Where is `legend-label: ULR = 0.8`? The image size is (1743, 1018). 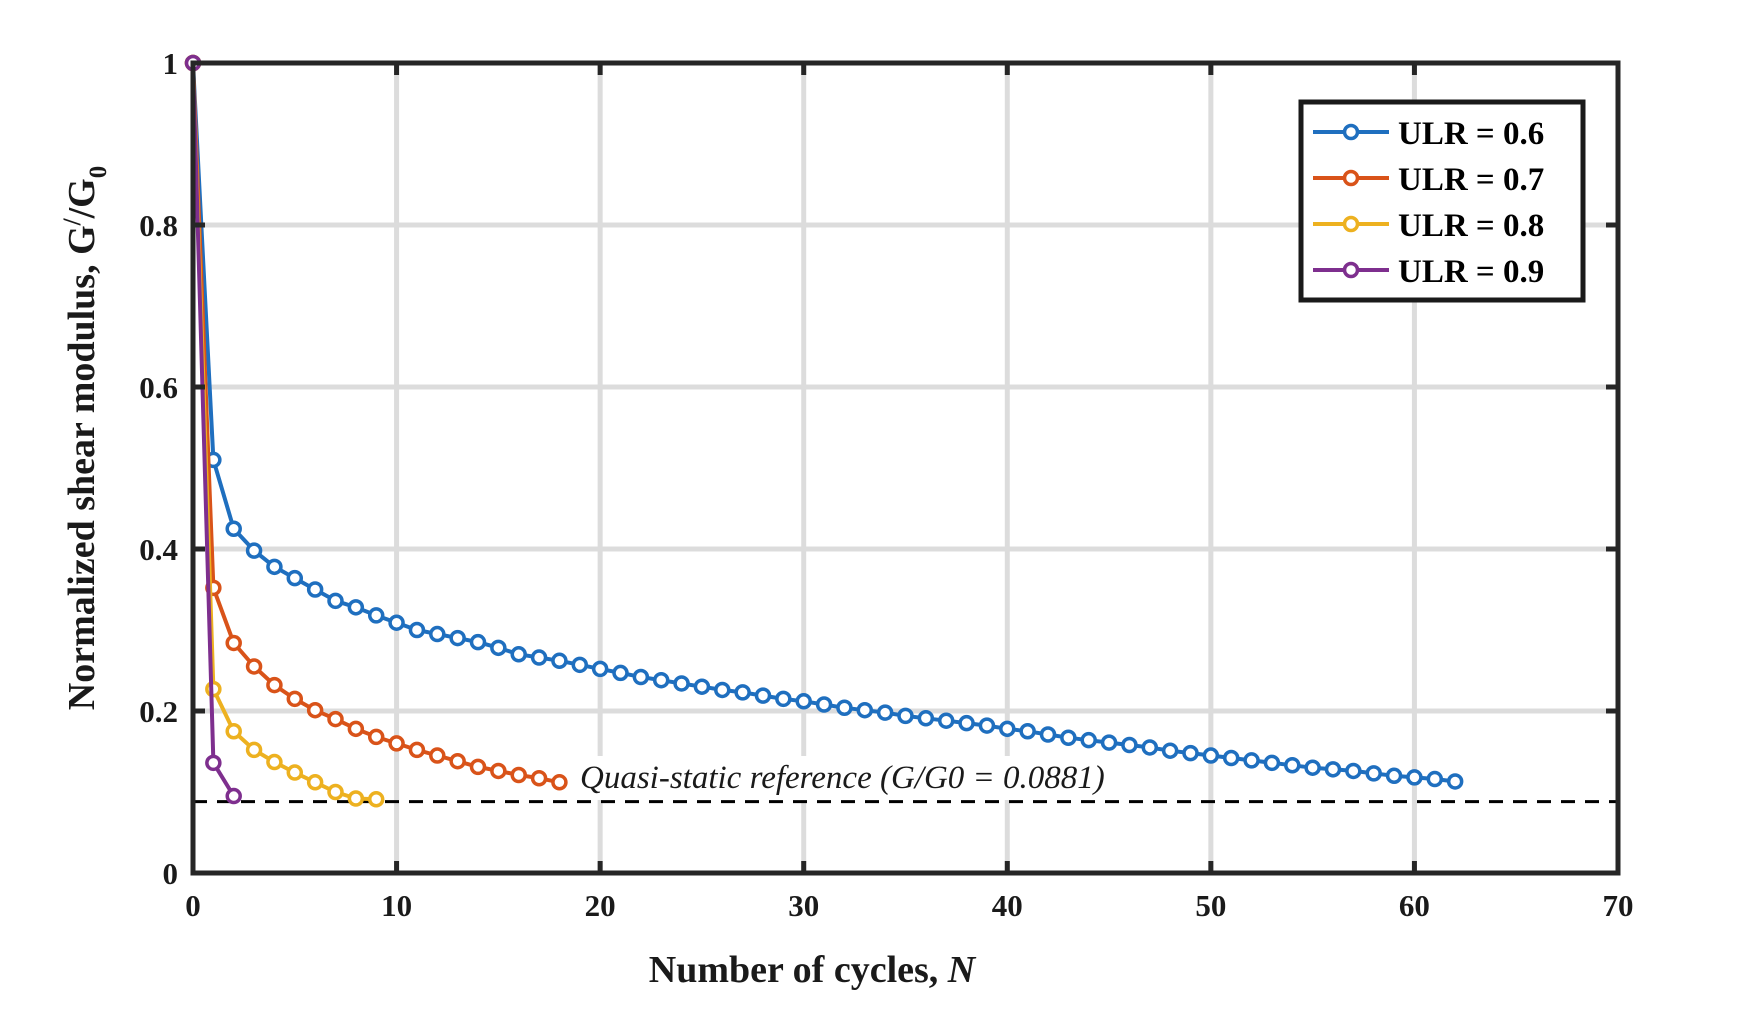
legend-label: ULR = 0.8 is located at coordinates (1471, 226).